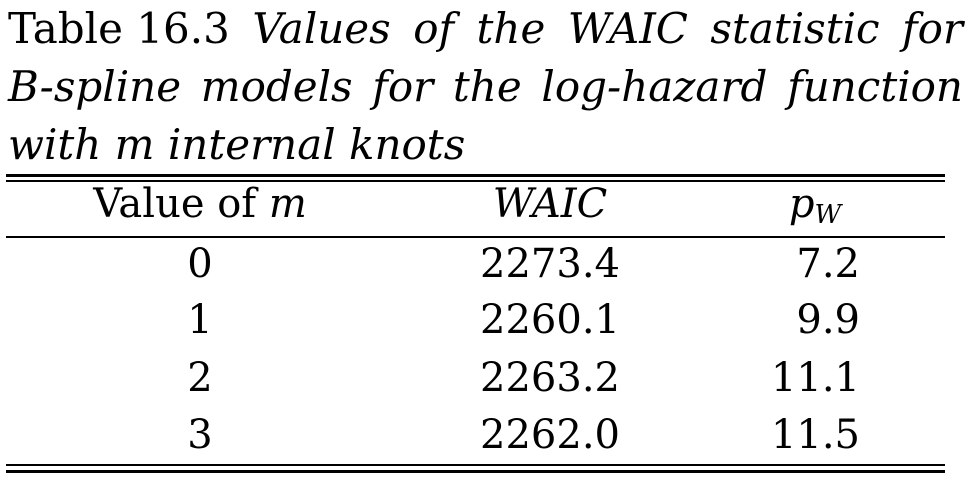 This screenshot has height=478, width=969. I want to click on caption-variable: m, so click(134, 144).